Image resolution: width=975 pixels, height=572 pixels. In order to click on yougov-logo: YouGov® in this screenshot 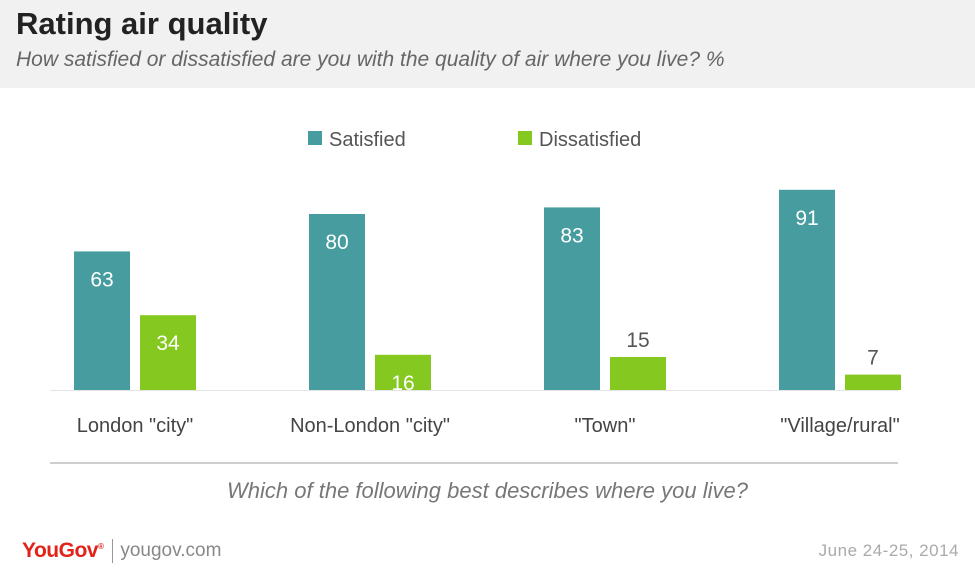, I will do `click(63, 550)`.